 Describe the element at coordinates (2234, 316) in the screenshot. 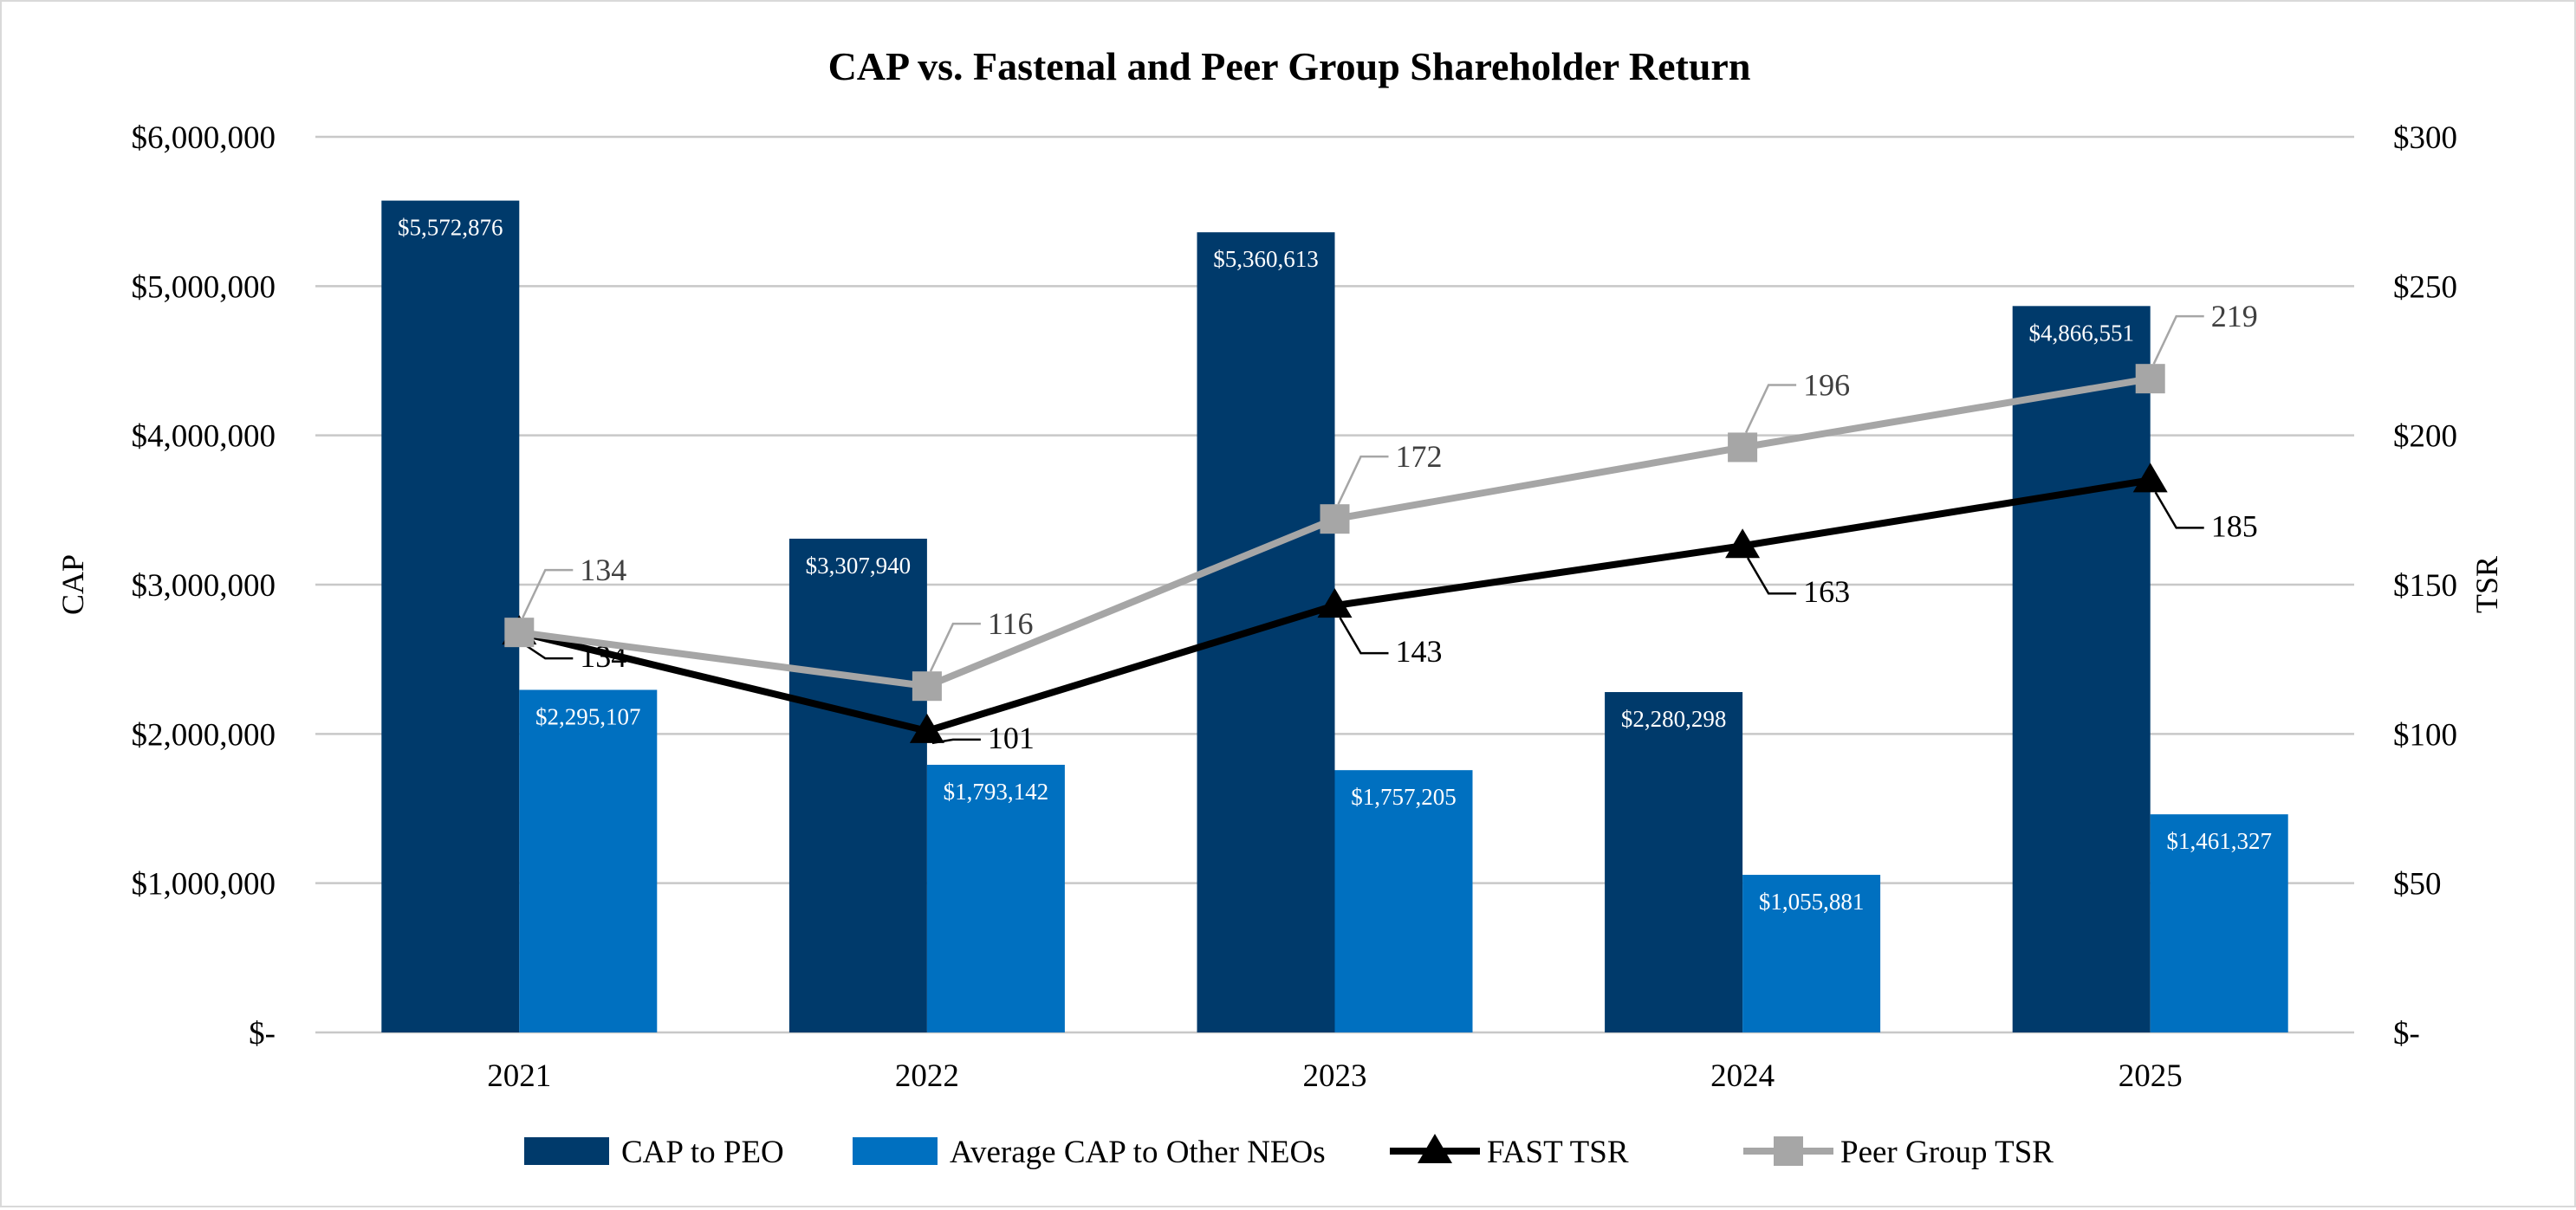

I see `peer-tsr-data-label: 219` at that location.